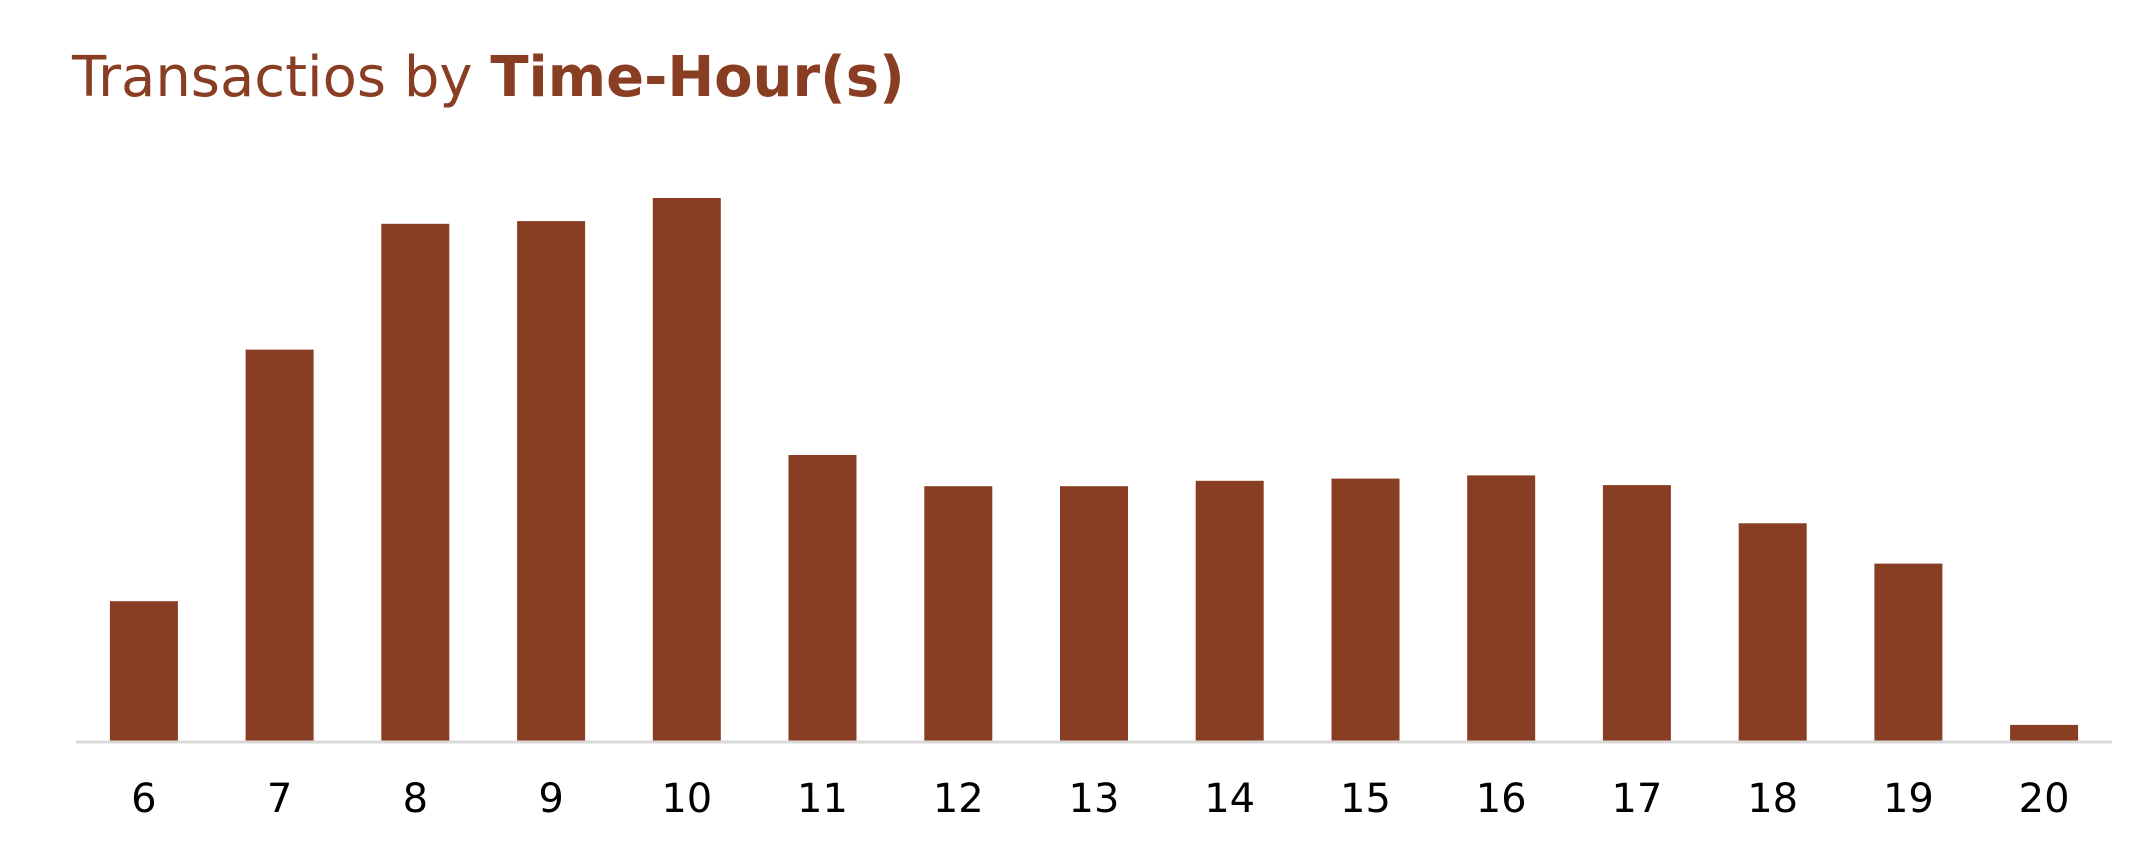  I want to click on x-tick-label-16: 16, so click(1501, 799).